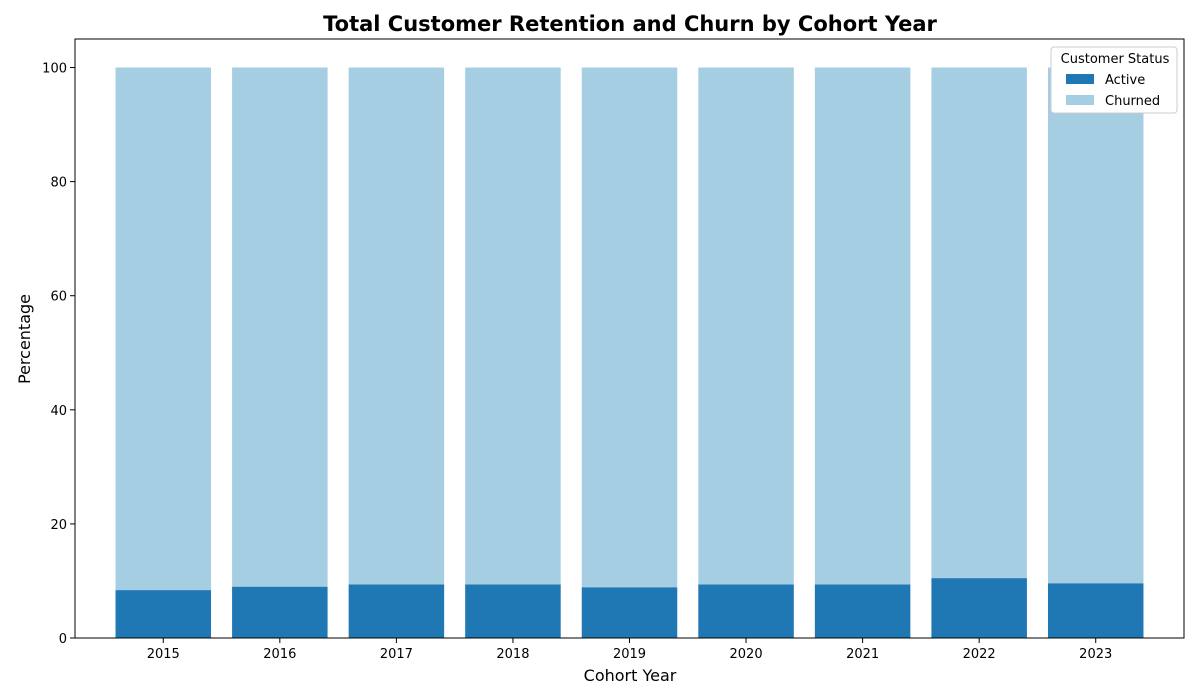 The height and width of the screenshot is (700, 1200). I want to click on x-tick-label: 2015, so click(163, 654).